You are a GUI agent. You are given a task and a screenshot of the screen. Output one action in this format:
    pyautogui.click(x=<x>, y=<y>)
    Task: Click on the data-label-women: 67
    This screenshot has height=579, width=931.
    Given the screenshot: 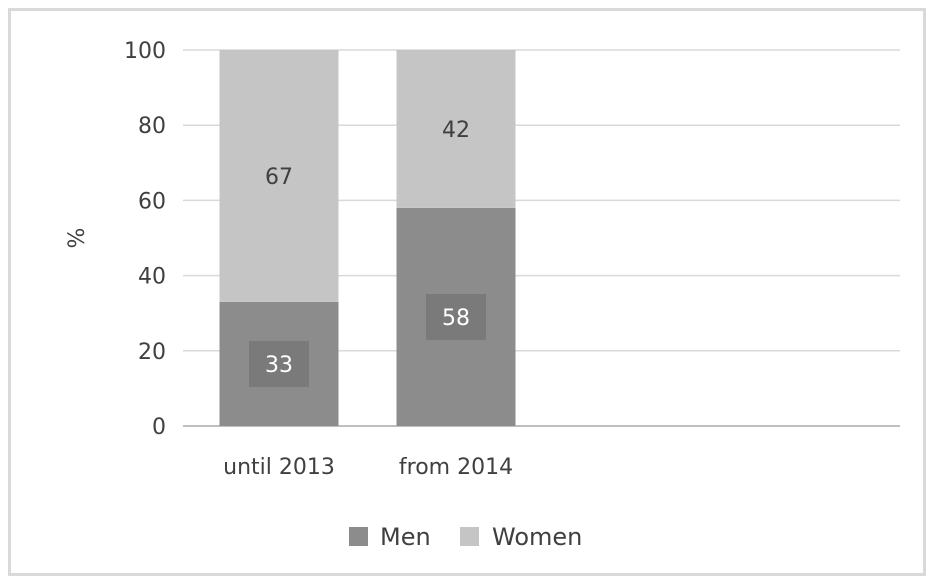 What is the action you would take?
    pyautogui.click(x=279, y=177)
    